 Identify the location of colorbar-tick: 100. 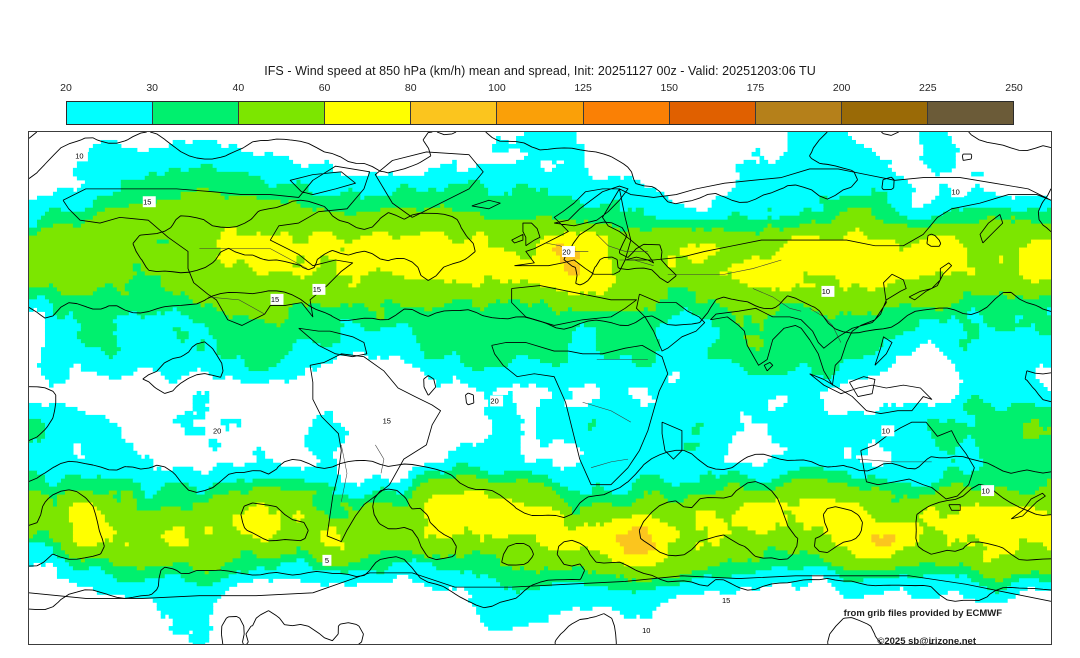
(497, 88).